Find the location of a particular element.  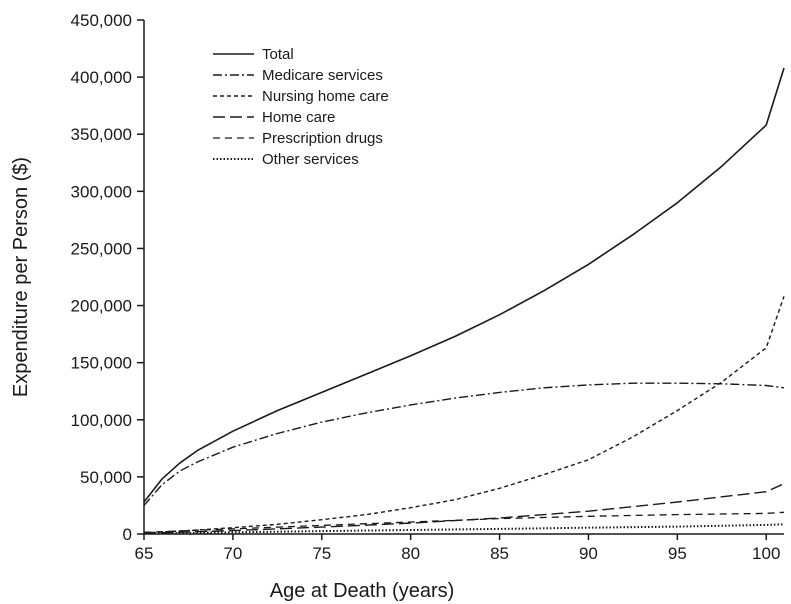

legend-label-1: Medicare services is located at coordinates (322, 75).